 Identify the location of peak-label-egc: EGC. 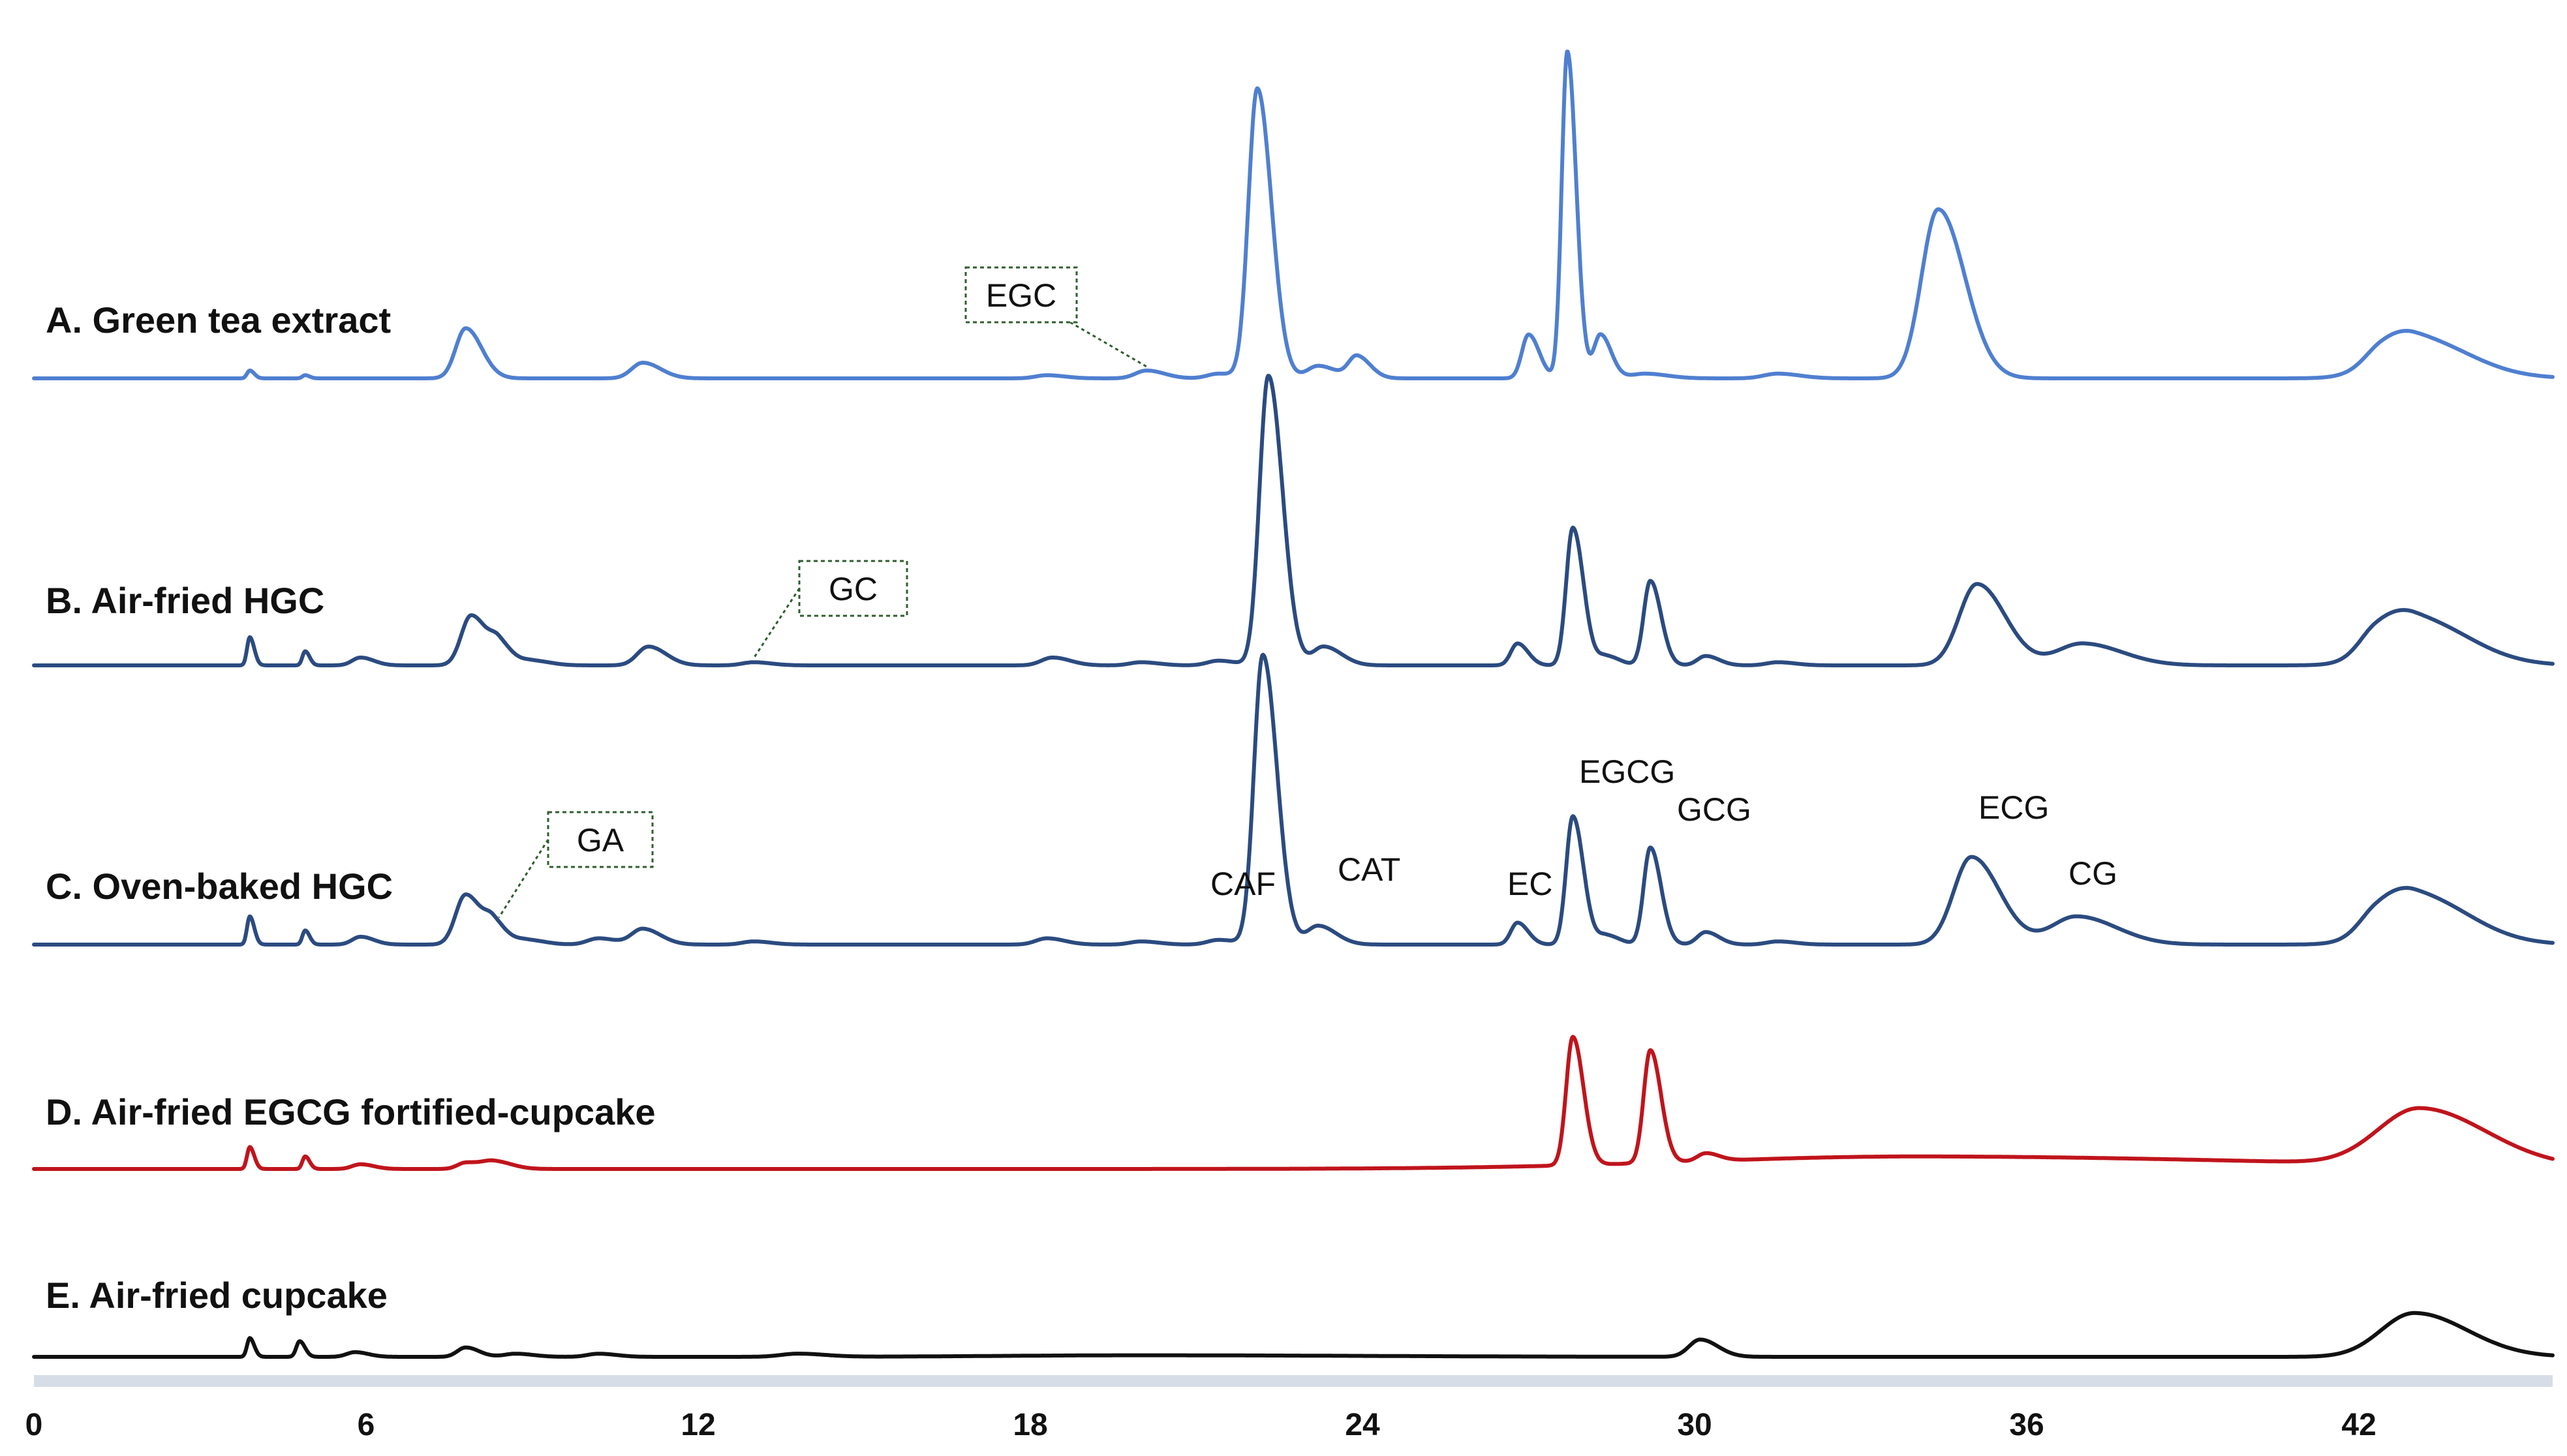
(1021, 295).